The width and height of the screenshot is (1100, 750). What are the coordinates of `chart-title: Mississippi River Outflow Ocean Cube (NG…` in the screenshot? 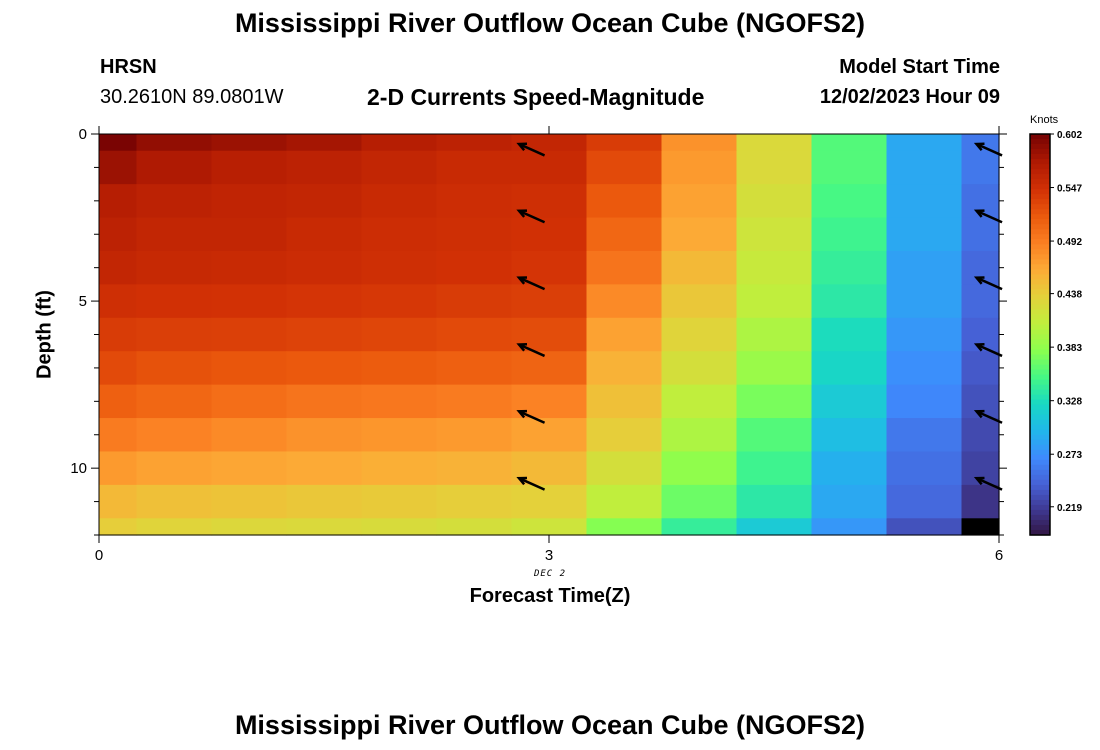 It's located at (550, 23).